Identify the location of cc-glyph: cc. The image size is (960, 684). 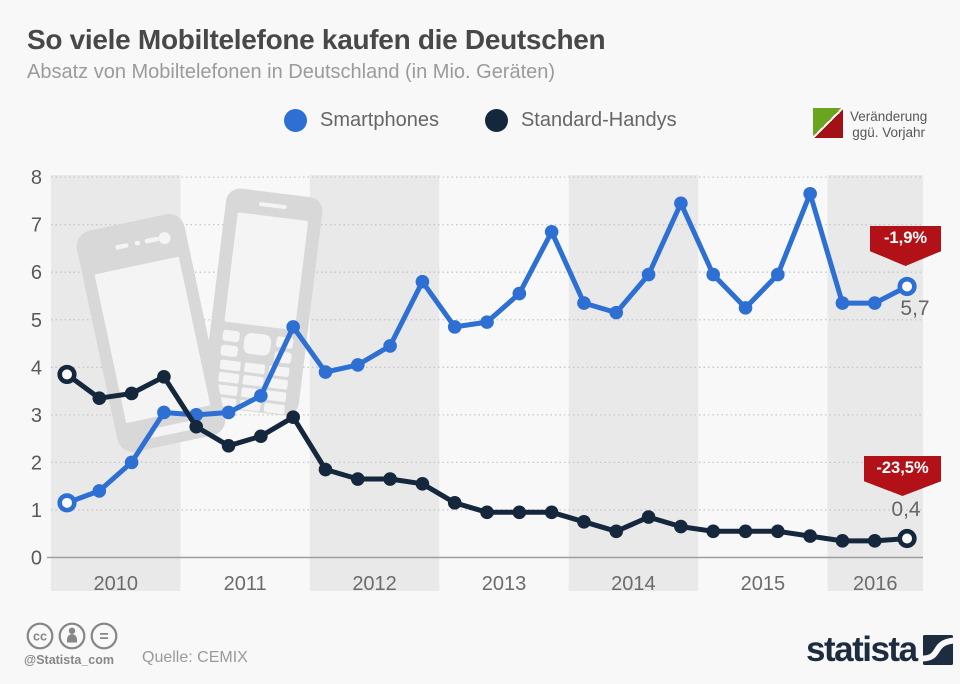
(40, 637).